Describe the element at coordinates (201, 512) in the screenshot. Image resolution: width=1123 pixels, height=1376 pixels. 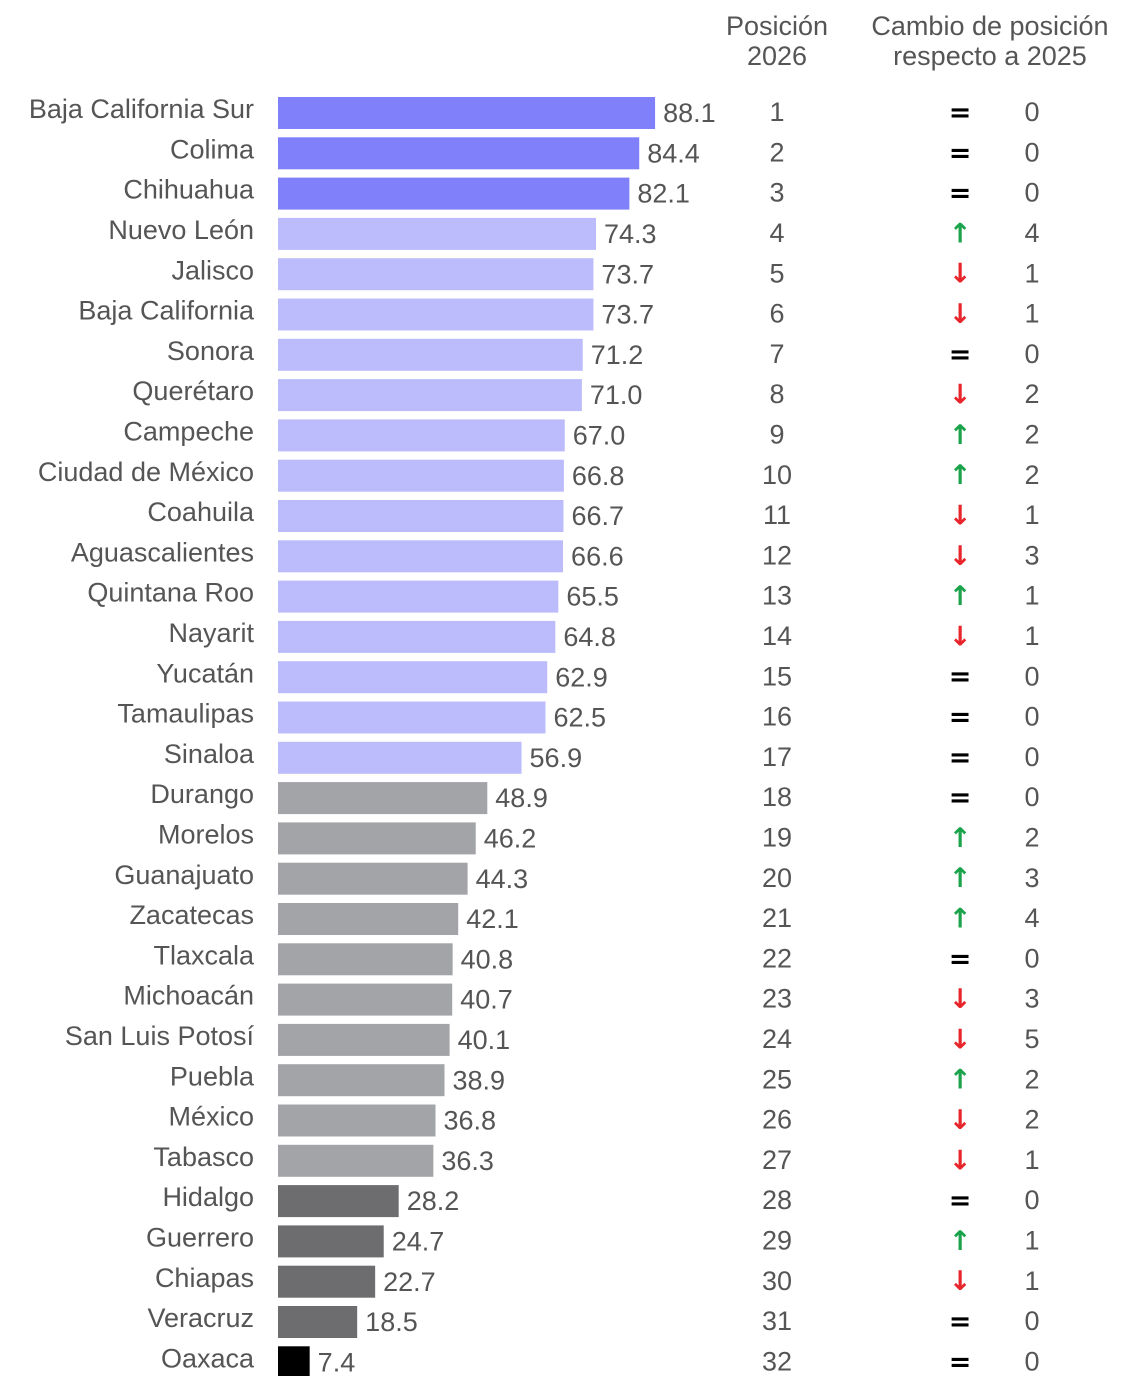
I see `category-label: Coahuila` at that location.